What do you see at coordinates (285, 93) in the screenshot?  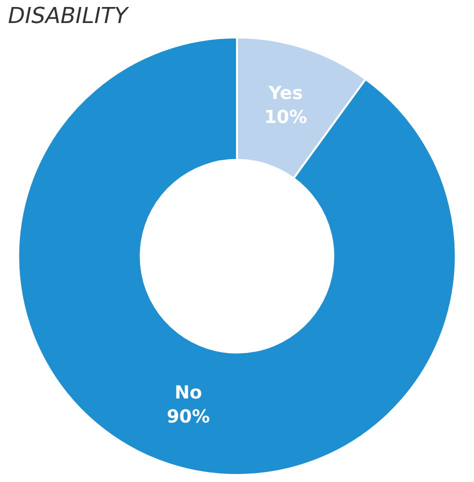 I see `slice-label: Yes` at bounding box center [285, 93].